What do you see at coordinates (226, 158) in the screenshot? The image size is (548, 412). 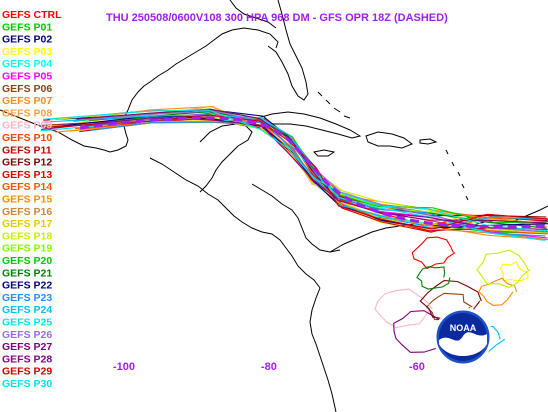 I see `coastline-yucatan` at bounding box center [226, 158].